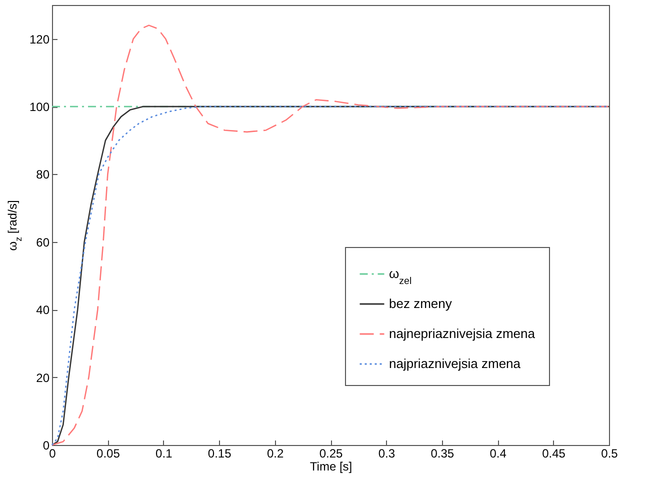  What do you see at coordinates (39, 107) in the screenshot?
I see `y-tick-label: 100` at bounding box center [39, 107].